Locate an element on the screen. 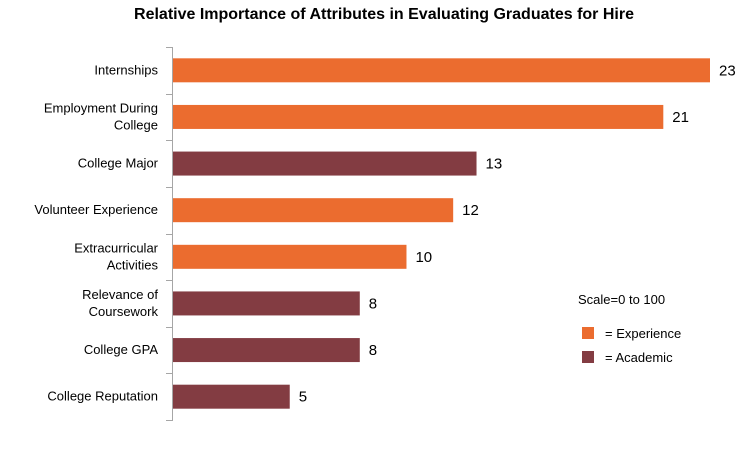 The width and height of the screenshot is (750, 451). value-label: 5 is located at coordinates (303, 397).